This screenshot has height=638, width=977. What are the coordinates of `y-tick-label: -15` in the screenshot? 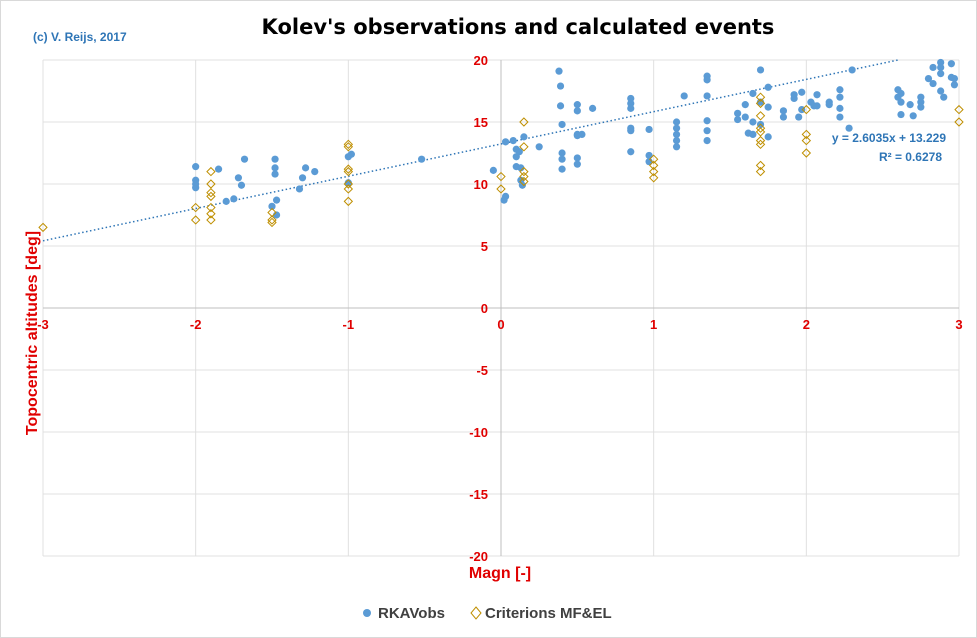 It's located at (478, 494).